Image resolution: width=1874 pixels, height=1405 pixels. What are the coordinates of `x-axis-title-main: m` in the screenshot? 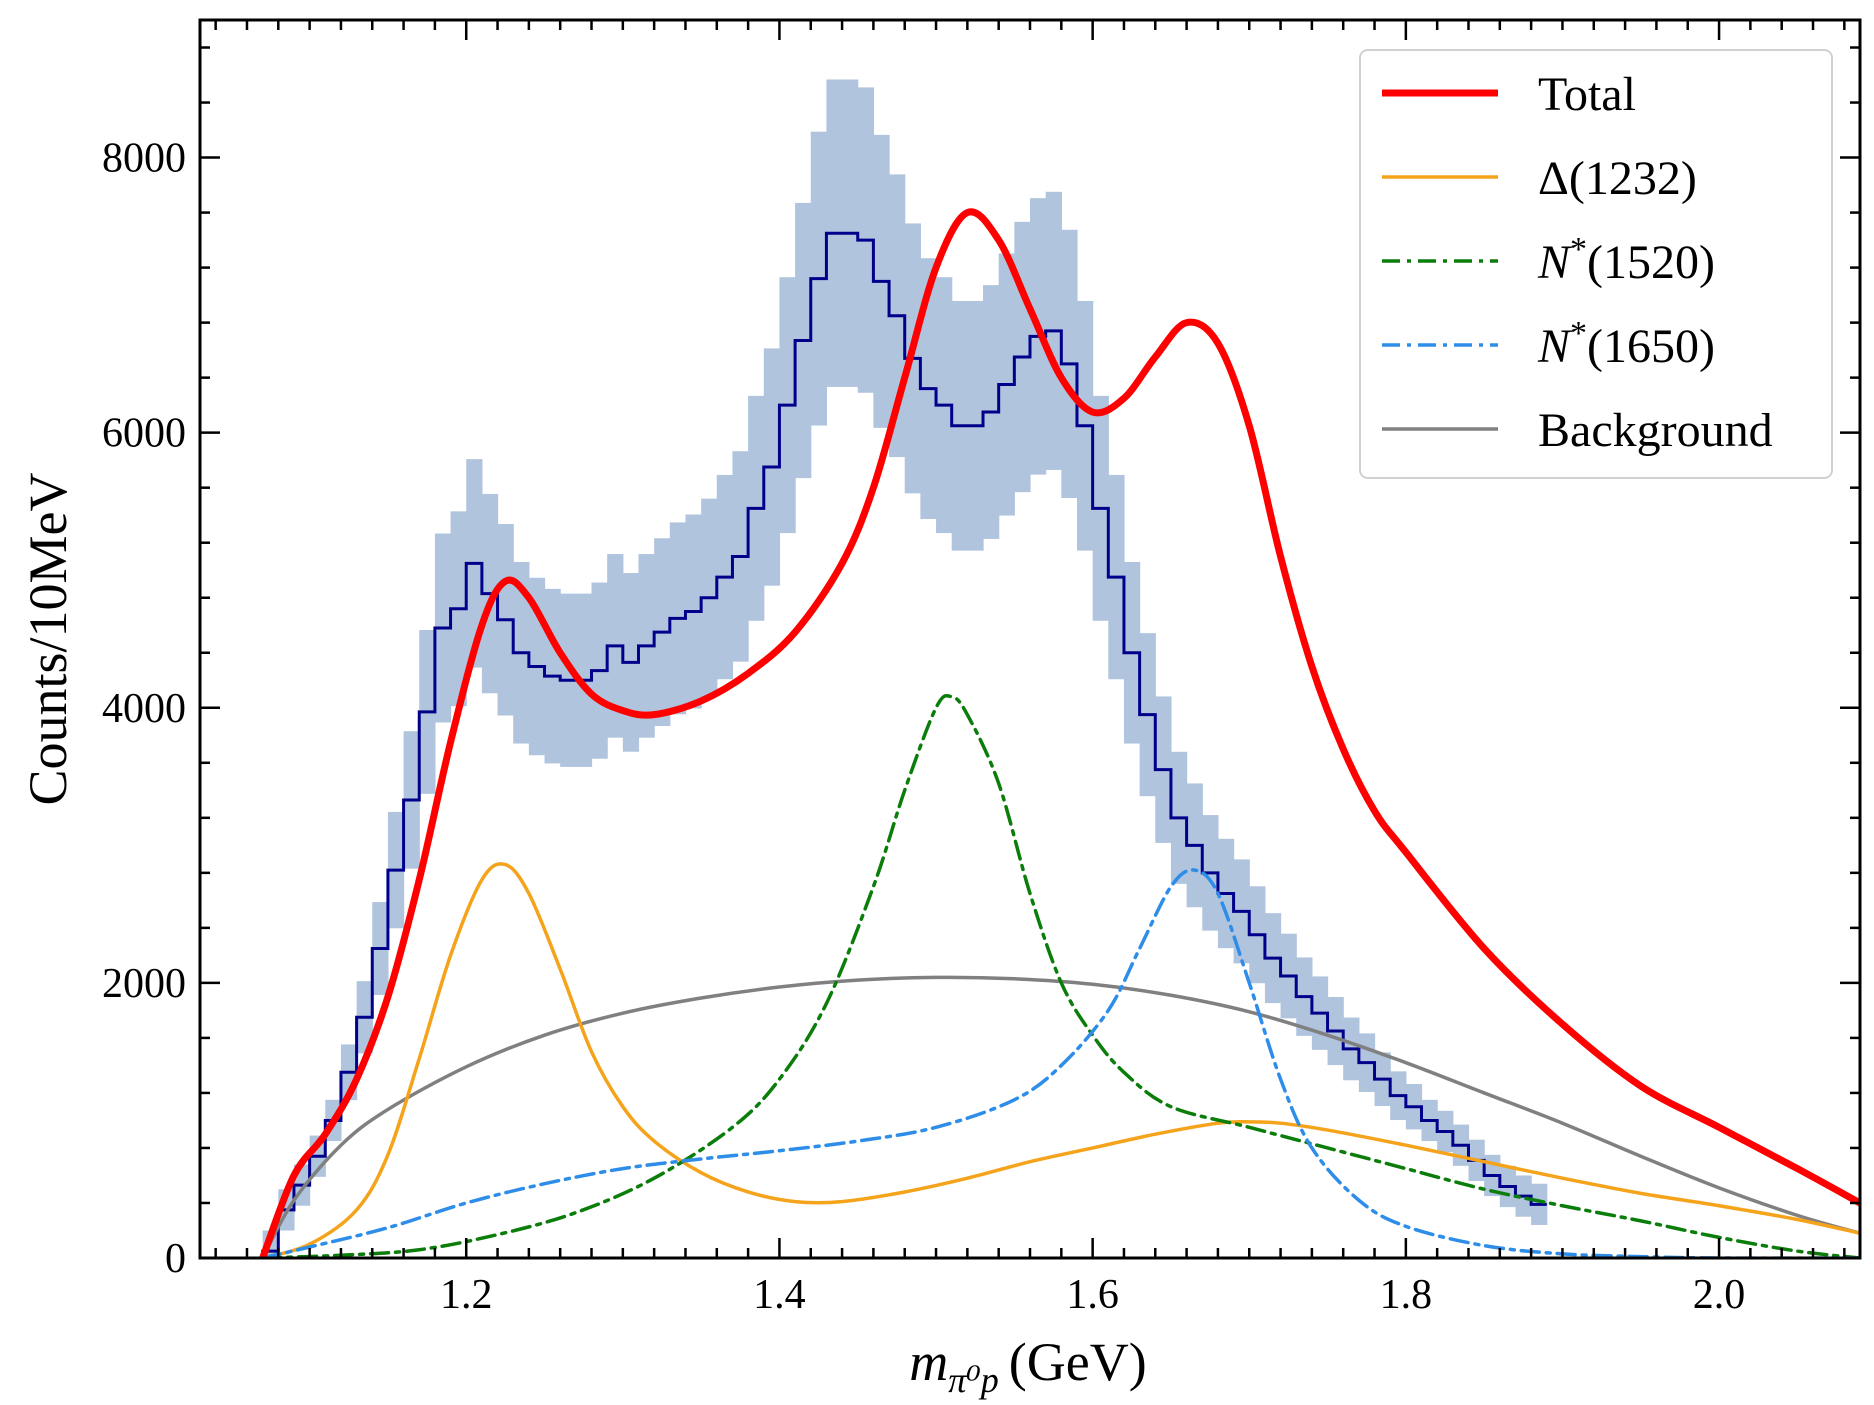 It's located at (928, 1362).